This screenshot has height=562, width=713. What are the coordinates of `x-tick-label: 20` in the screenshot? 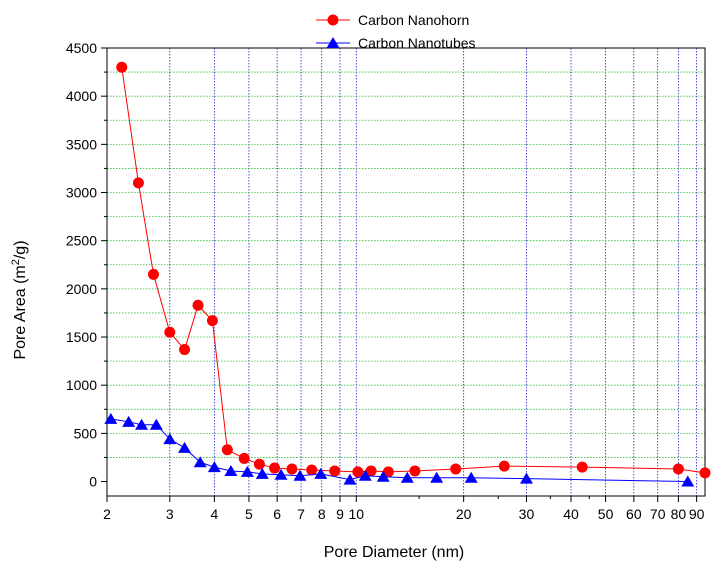 It's located at (464, 514).